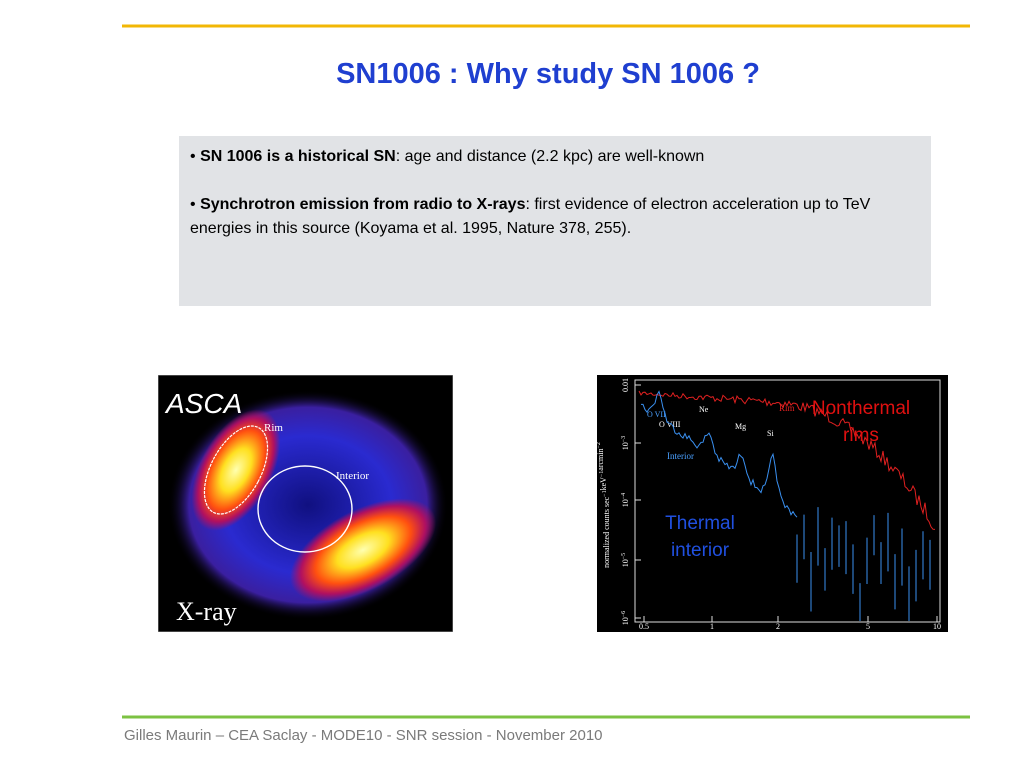 The image size is (1024, 768). What do you see at coordinates (680, 456) in the screenshot?
I see `series-label: Interior` at bounding box center [680, 456].